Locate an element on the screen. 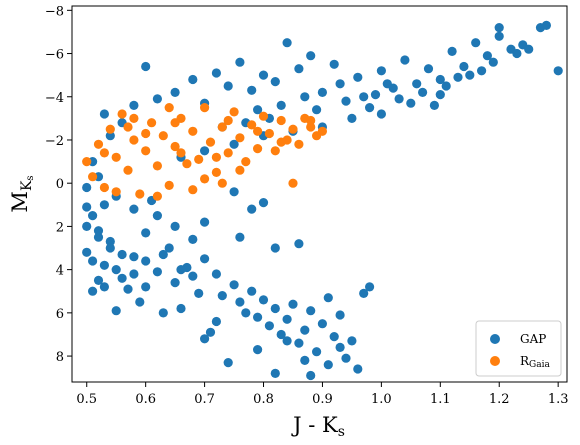 This screenshot has height=445, width=580. x-tick-label-7: 1.2 is located at coordinates (499, 399).